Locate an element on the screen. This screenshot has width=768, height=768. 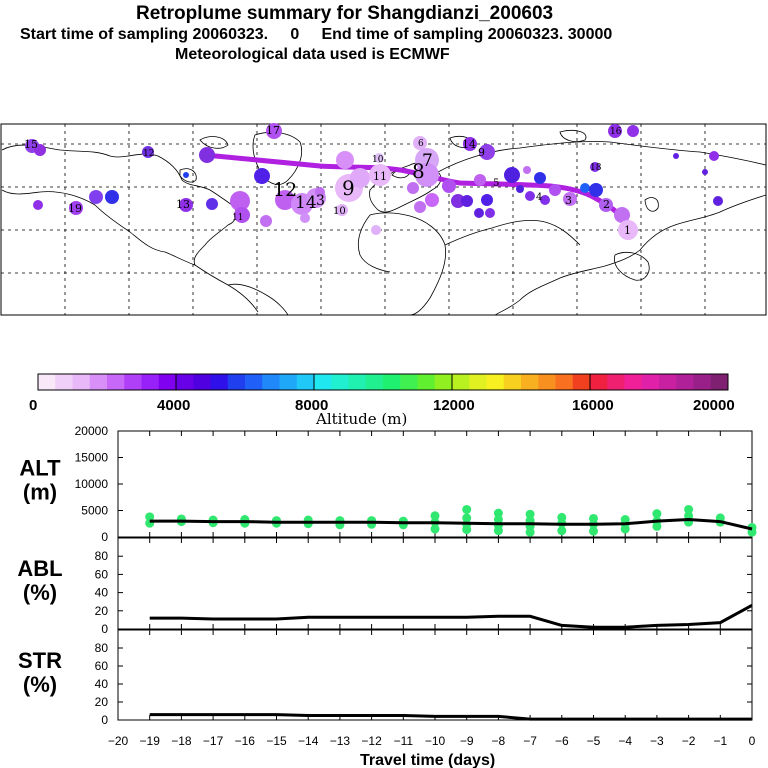
x-tick-label: 0 is located at coordinates (752, 741).